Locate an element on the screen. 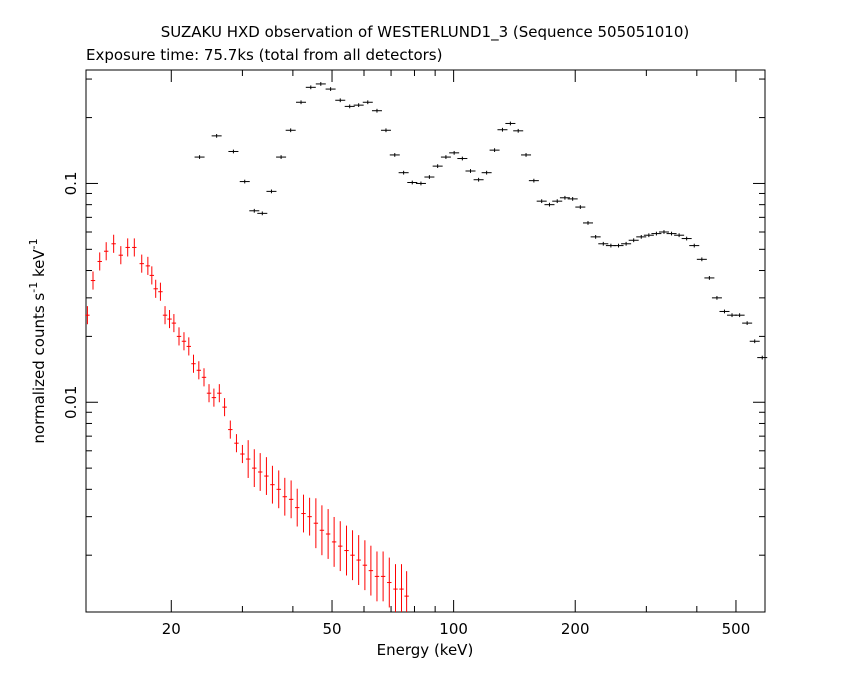  x-tick-label: 50 is located at coordinates (331, 629).